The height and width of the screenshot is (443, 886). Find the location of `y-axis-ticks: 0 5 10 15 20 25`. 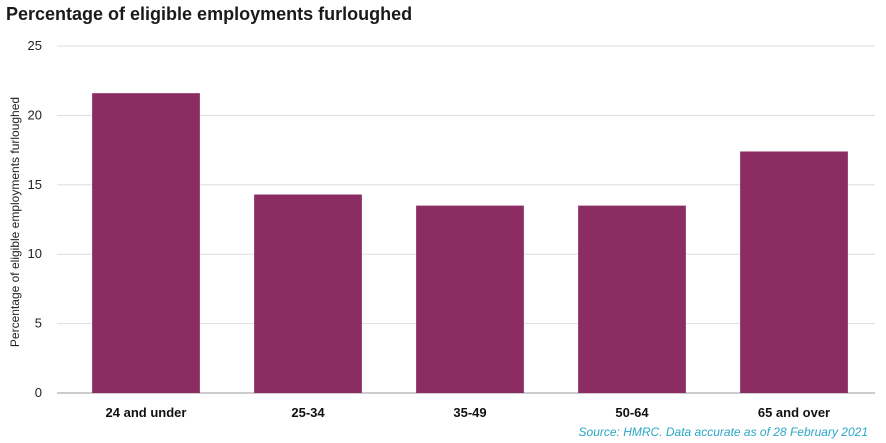

y-axis-ticks: 0 5 10 15 20 25 is located at coordinates (35, 219).